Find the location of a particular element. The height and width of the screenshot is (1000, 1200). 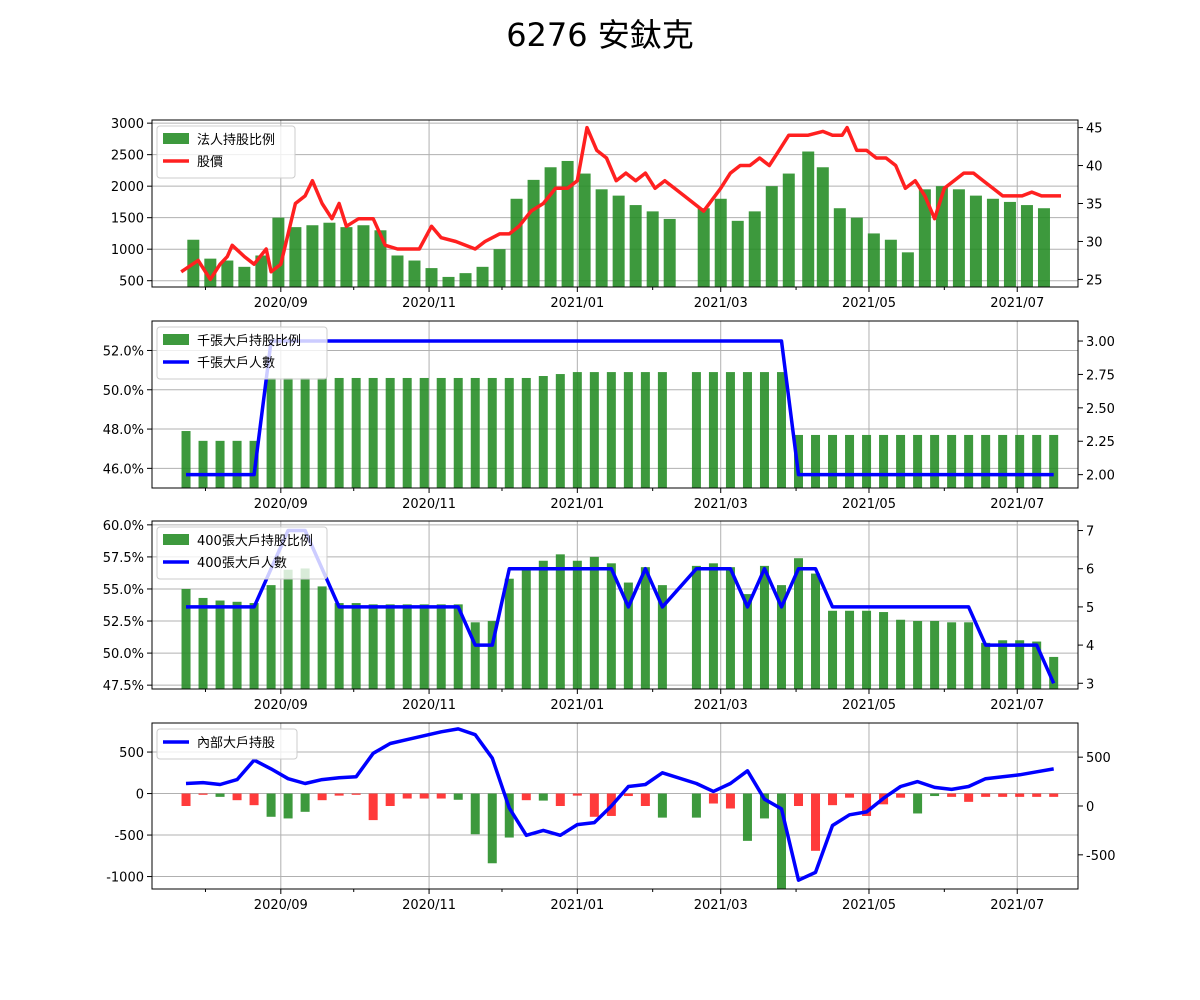

y-left-tick-label: -500 is located at coordinates (129, 836).